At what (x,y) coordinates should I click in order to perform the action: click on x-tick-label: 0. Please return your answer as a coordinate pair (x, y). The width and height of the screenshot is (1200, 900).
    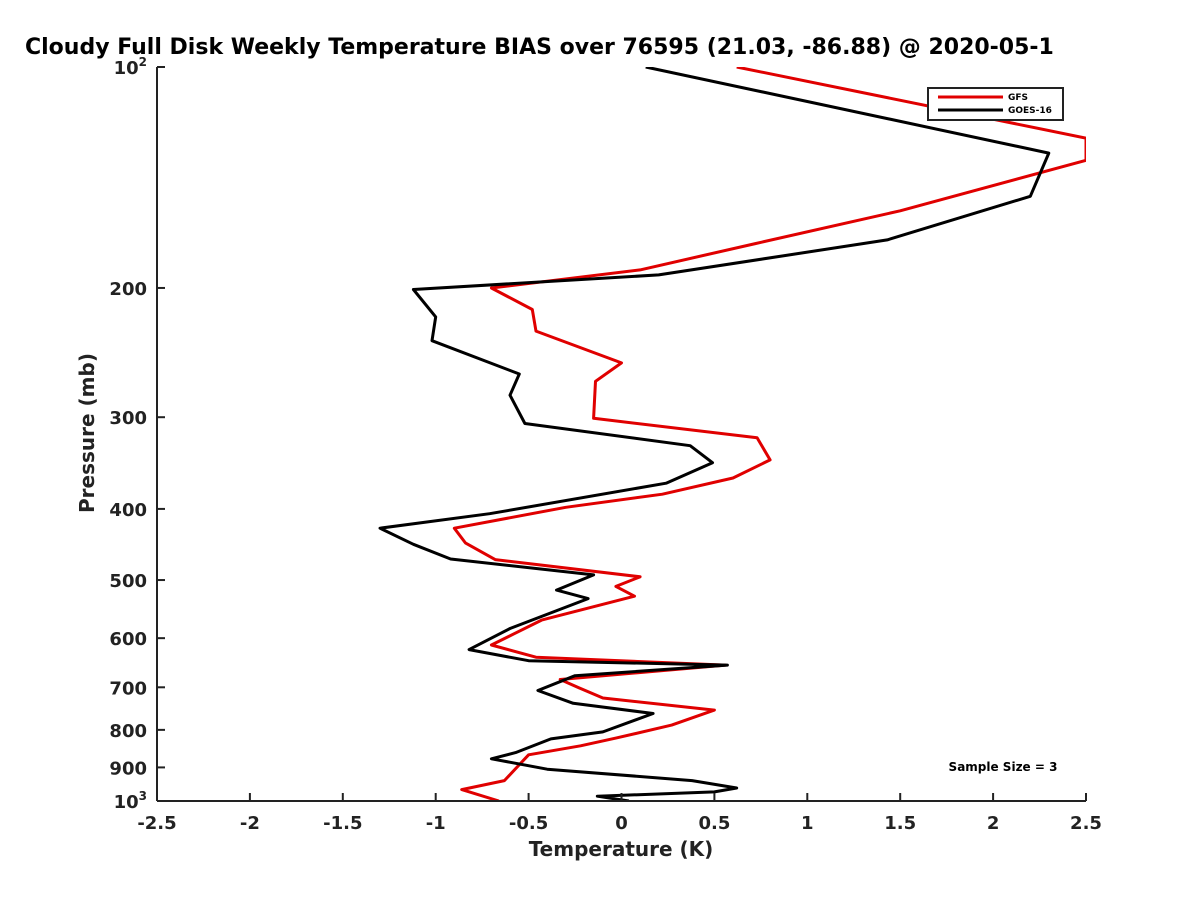
    Looking at the image, I should click on (621, 823).